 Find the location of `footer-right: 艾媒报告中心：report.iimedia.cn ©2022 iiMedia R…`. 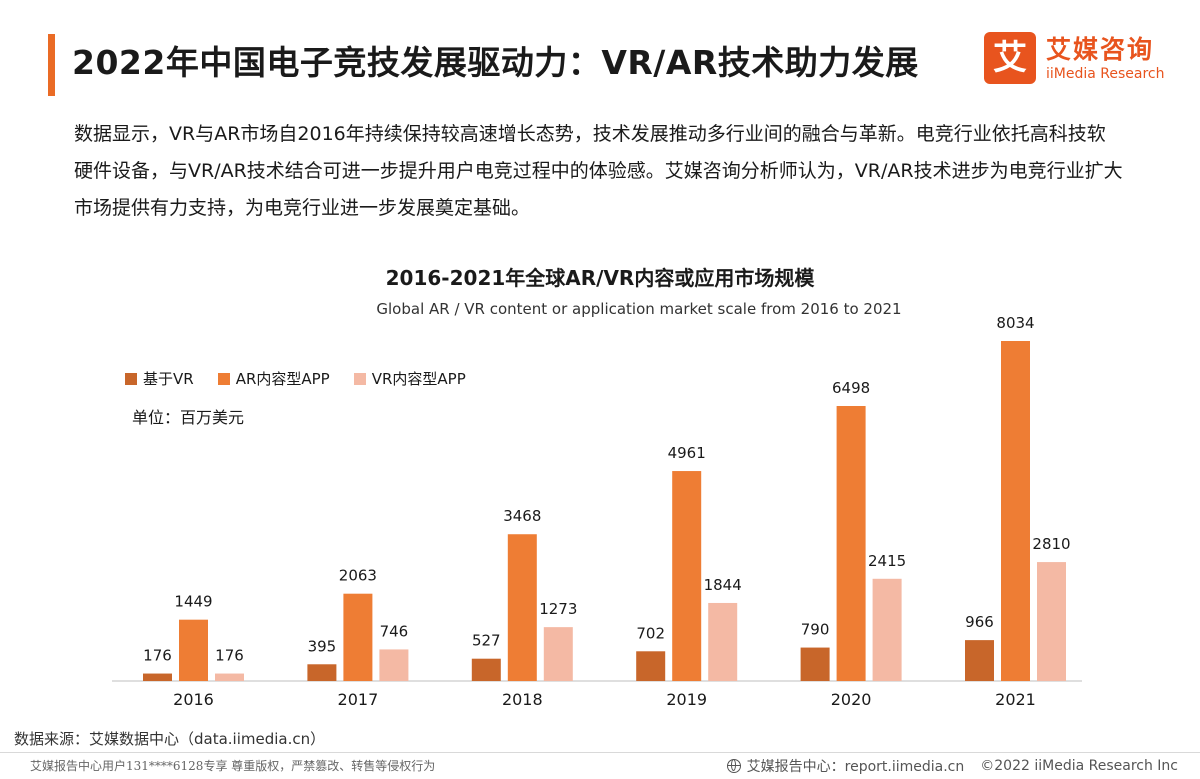

footer-right: 艾媒报告中心：report.iimedia.cn ©2022 iiMedia R… is located at coordinates (952, 766).